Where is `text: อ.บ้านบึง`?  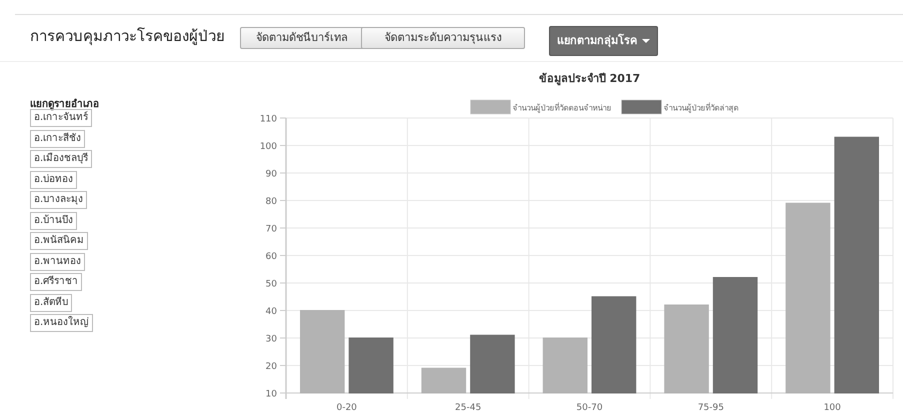 text: อ.บ้านบึง is located at coordinates (54, 221).